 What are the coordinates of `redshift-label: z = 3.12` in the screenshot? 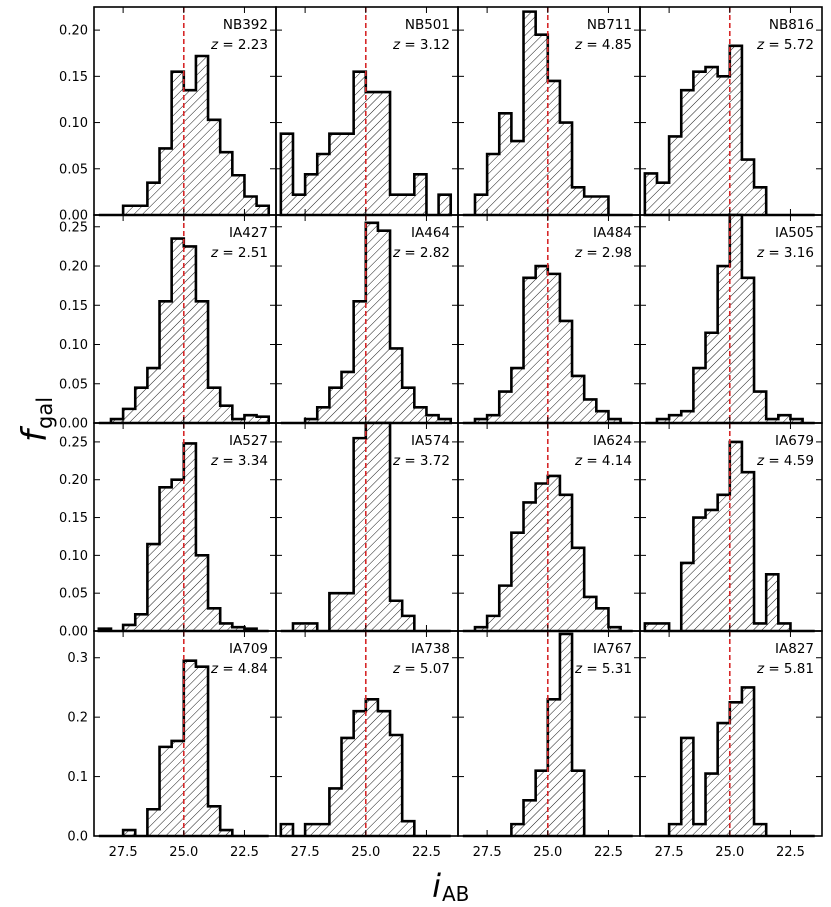 It's located at (421, 45).